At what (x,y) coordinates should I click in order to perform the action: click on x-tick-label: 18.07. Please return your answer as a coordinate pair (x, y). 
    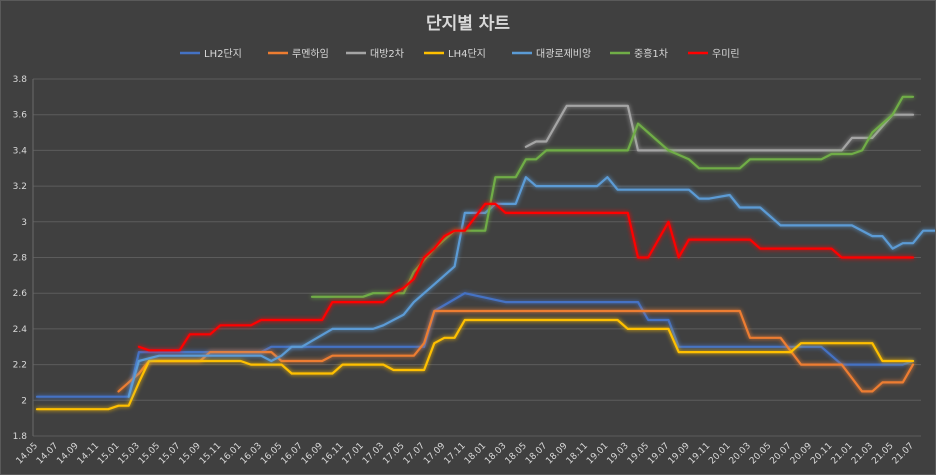
    Looking at the image, I should click on (536, 453).